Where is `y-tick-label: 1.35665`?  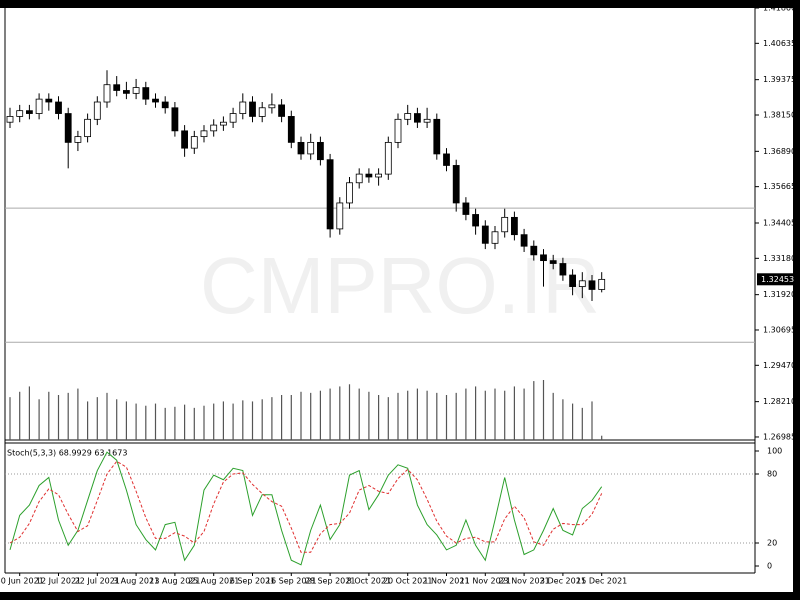 y-tick-label: 1.35665 is located at coordinates (779, 186).